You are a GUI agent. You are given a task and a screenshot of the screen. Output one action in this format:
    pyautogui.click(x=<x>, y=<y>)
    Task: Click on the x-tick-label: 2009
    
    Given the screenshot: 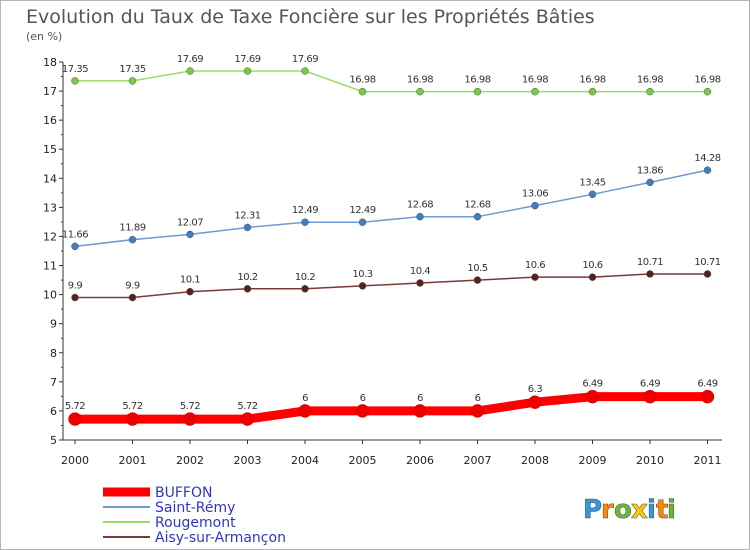 What is the action you would take?
    pyautogui.click(x=593, y=460)
    